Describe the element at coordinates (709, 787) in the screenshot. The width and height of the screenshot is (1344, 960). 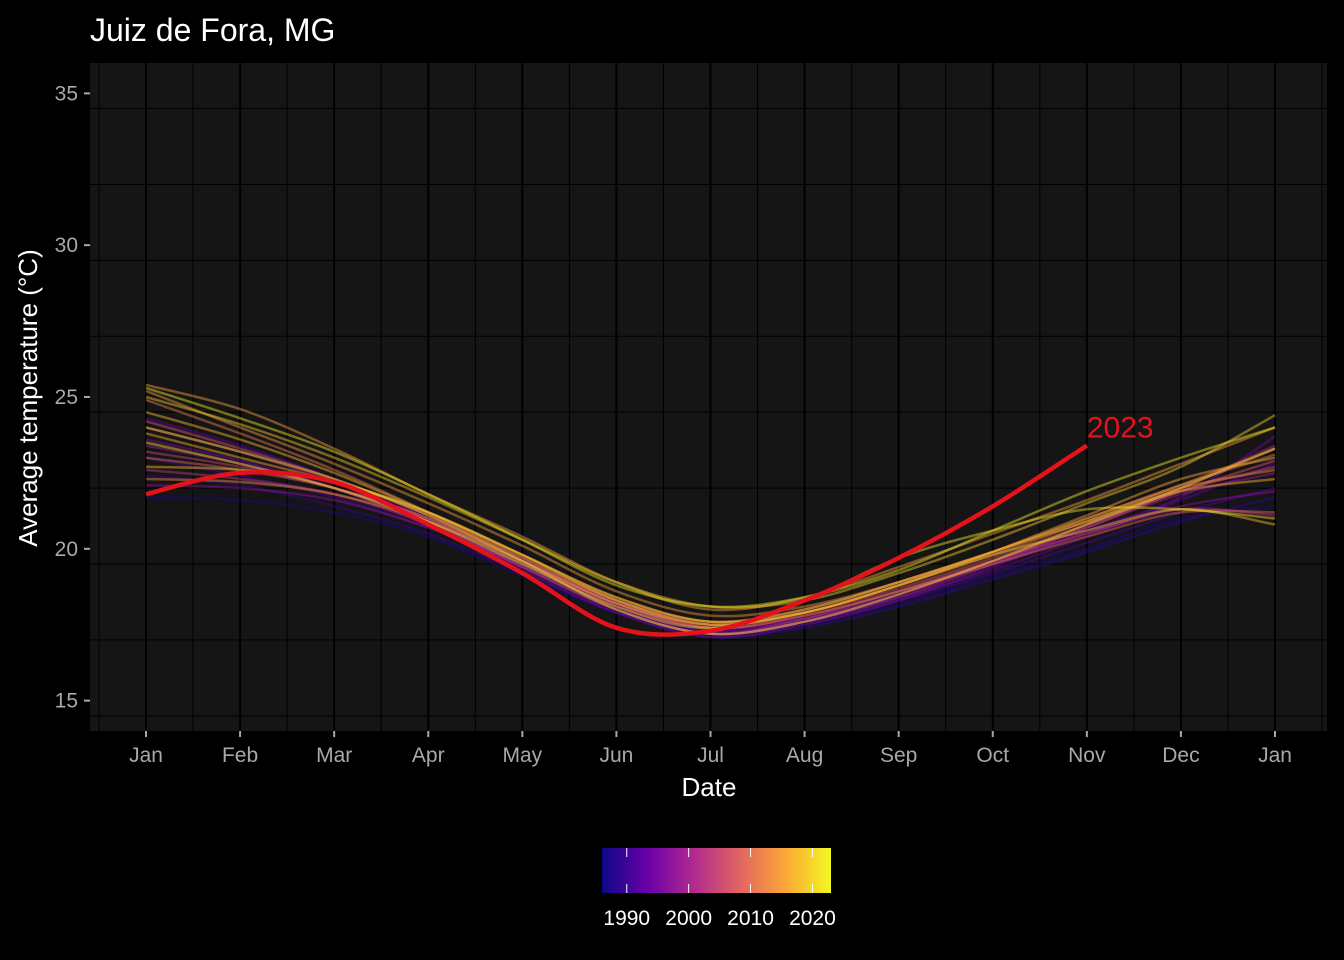
I see `x-axis-title: Date` at that location.